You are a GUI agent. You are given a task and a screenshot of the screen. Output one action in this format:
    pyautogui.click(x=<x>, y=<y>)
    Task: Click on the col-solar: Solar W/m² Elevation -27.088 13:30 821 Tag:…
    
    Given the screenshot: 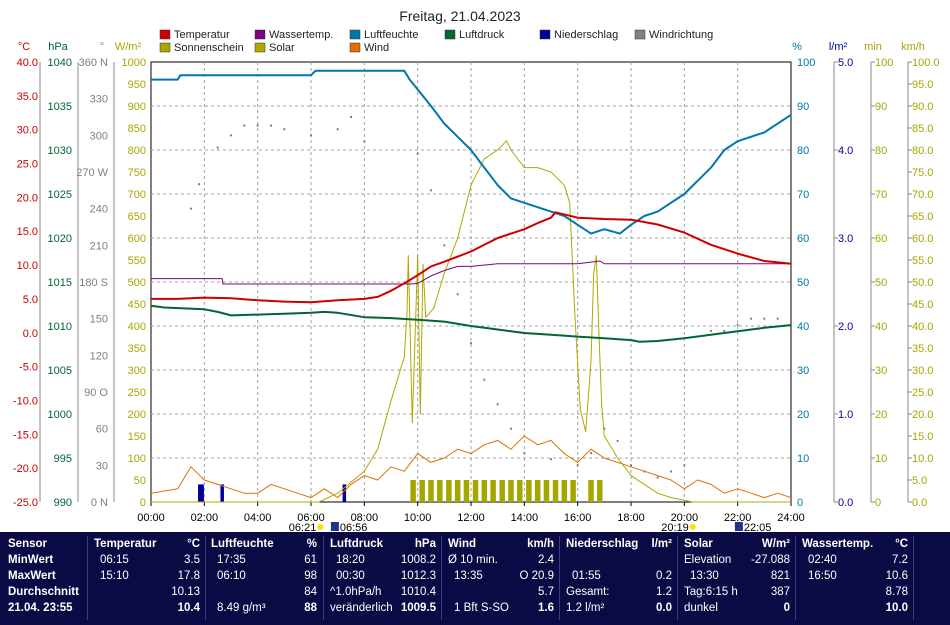 What is the action you would take?
    pyautogui.click(x=737, y=579)
    